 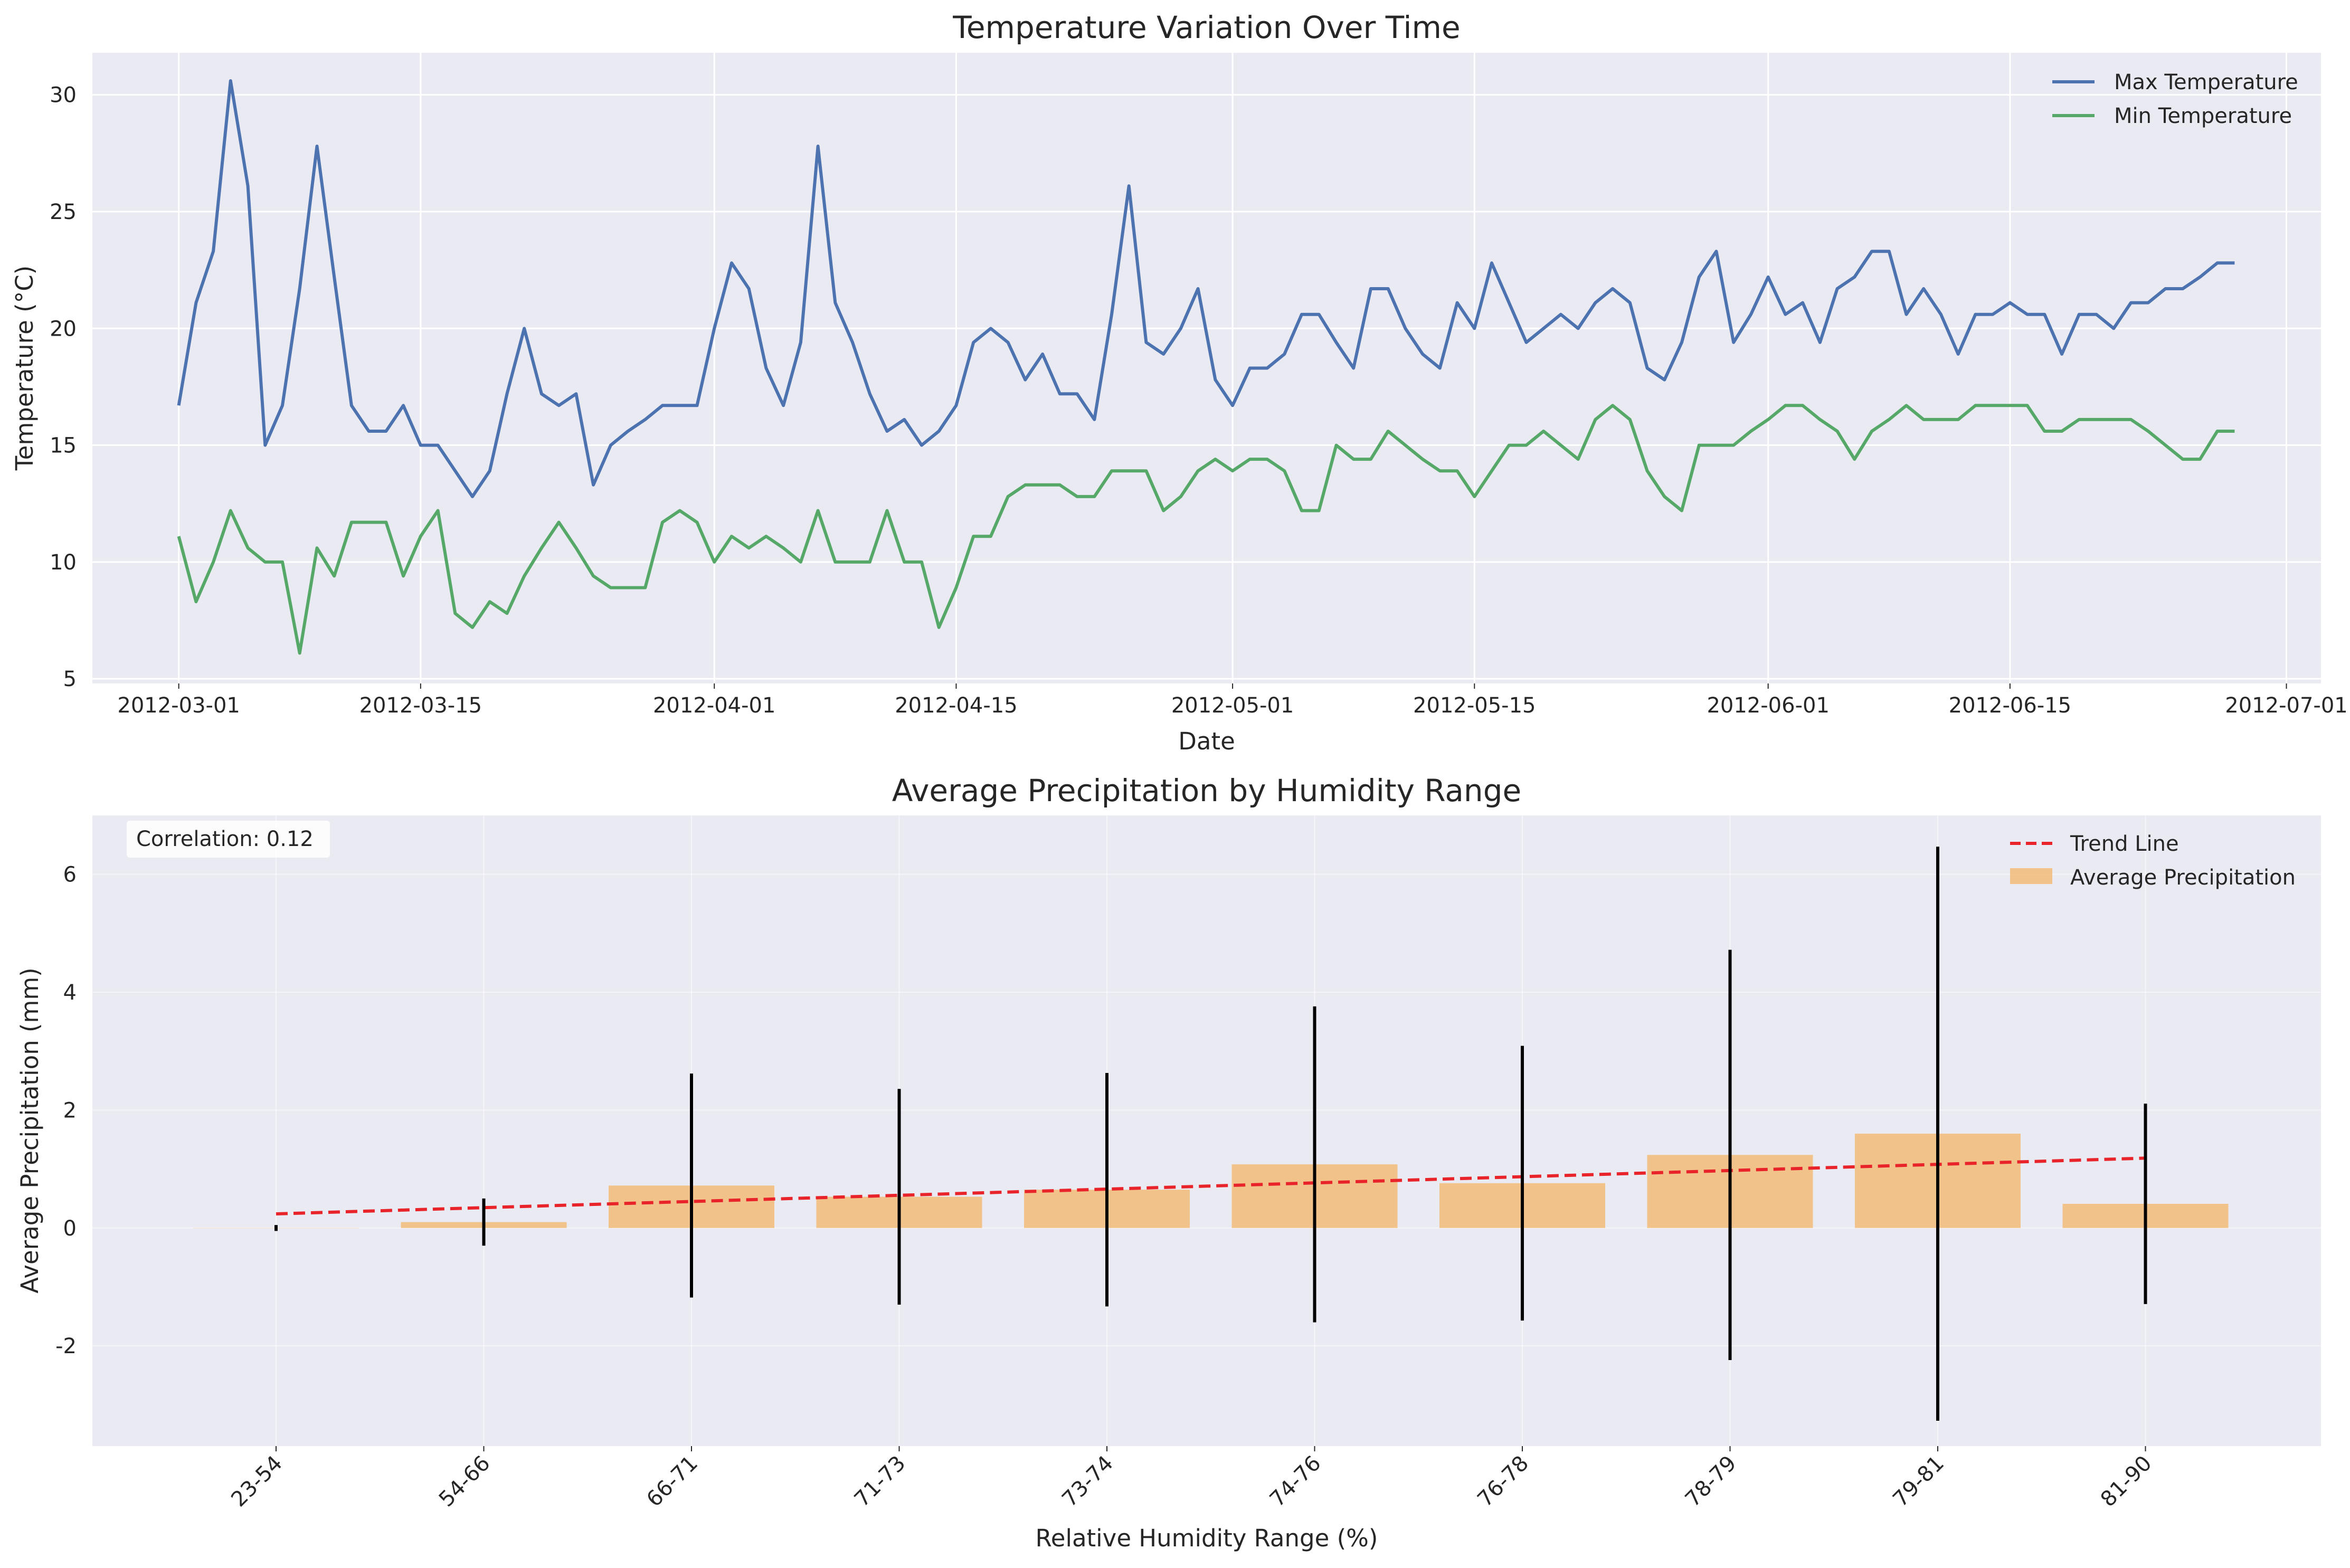 What do you see at coordinates (70, 1110) in the screenshot?
I see `y-tick-label: 2` at bounding box center [70, 1110].